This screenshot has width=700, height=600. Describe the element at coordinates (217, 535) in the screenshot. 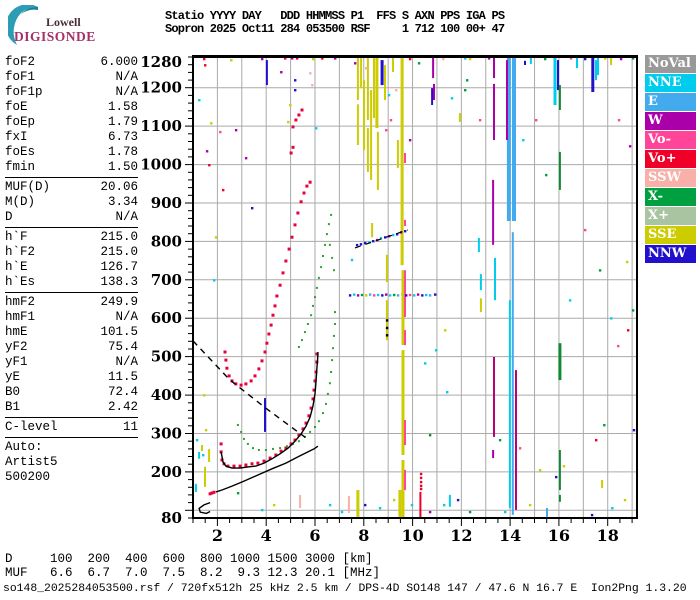

I see `svg-text: 2` at that location.